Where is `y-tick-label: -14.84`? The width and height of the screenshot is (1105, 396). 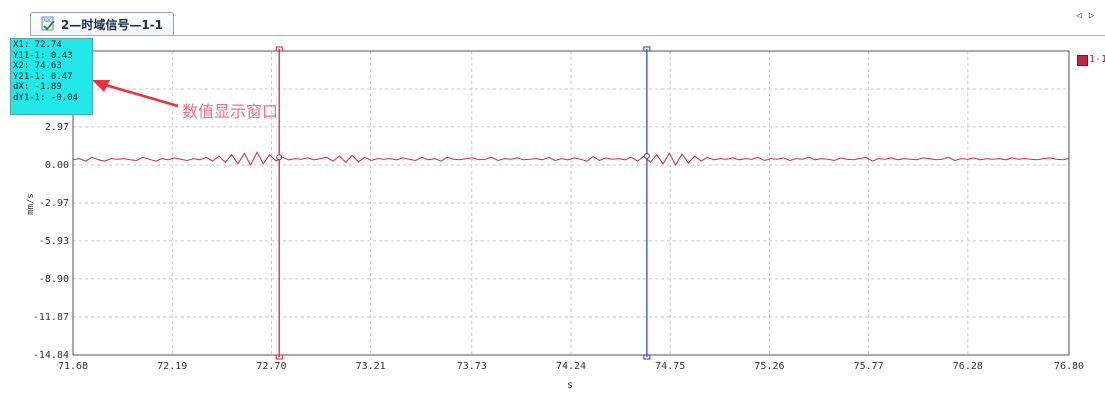 y-tick-label: -14.84 is located at coordinates (51, 355).